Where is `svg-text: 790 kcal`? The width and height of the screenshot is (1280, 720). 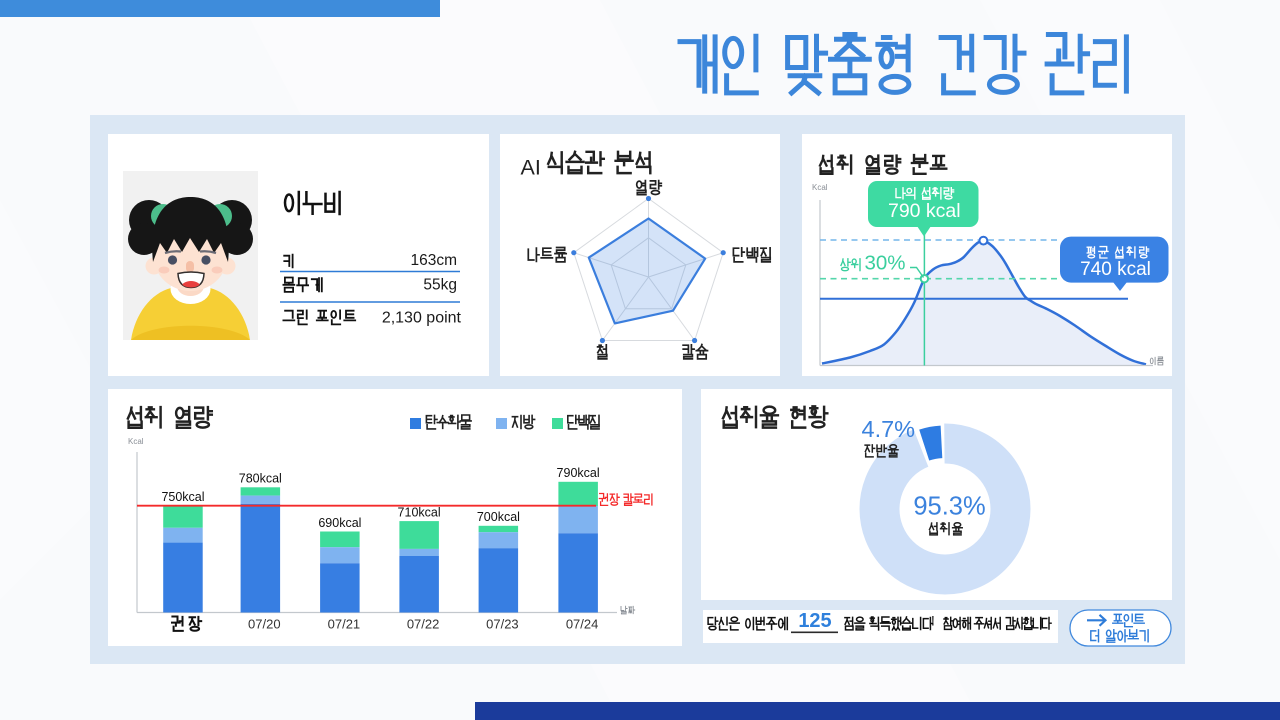
svg-text: 790 kcal is located at coordinates (924, 211).